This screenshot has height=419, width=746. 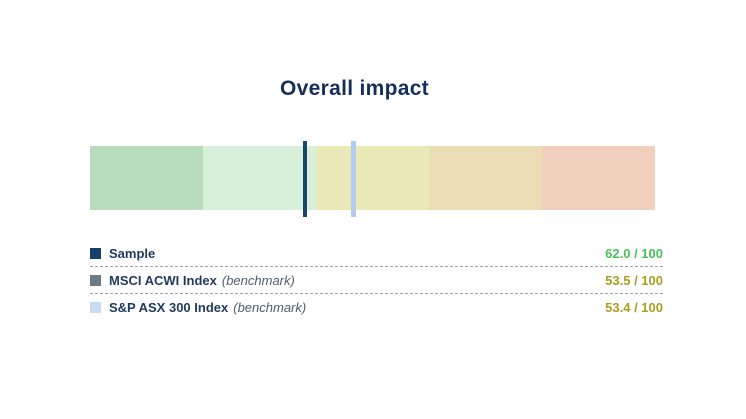 I want to click on legend-value: 62.0 / 100, so click(x=634, y=253).